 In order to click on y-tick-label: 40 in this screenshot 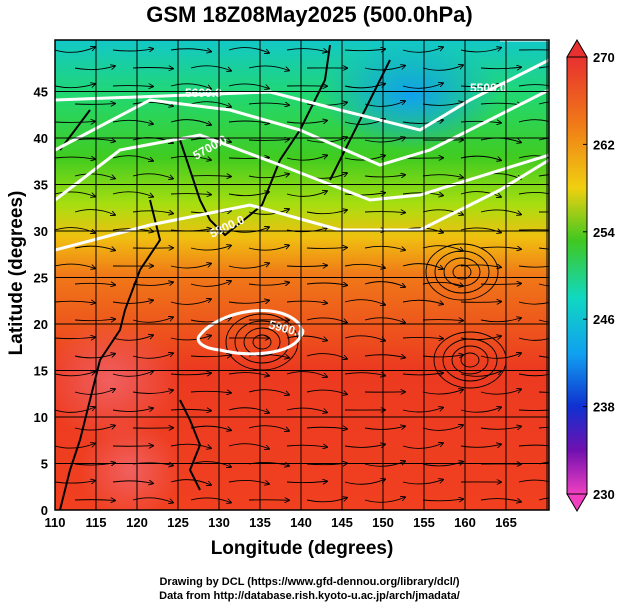, I will do `click(41, 138)`.